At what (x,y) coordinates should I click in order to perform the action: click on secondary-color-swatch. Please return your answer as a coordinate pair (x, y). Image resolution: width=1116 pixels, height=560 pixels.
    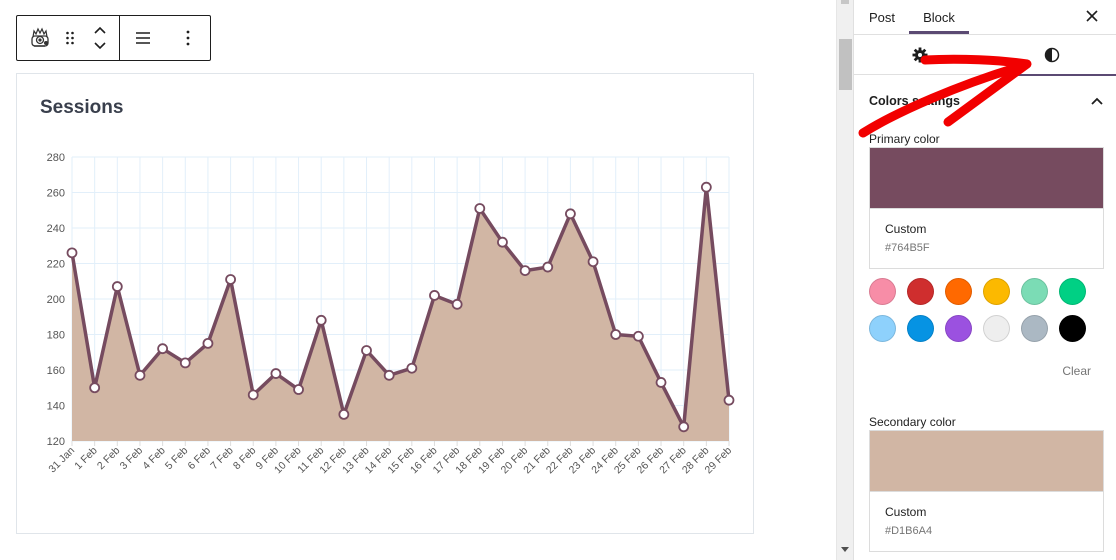
    Looking at the image, I should click on (986, 461).